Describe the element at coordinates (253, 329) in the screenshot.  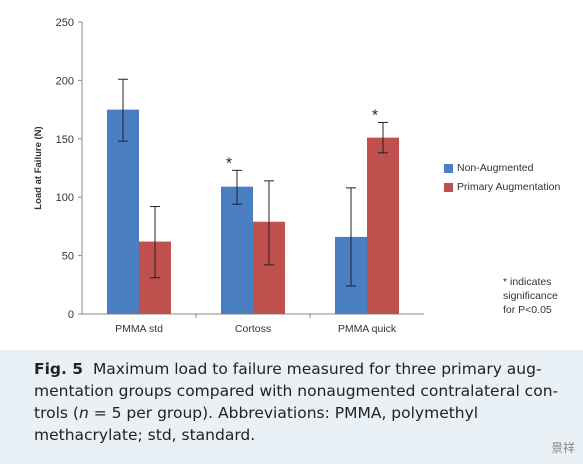
I see `x-tick-label: Cortoss` at that location.